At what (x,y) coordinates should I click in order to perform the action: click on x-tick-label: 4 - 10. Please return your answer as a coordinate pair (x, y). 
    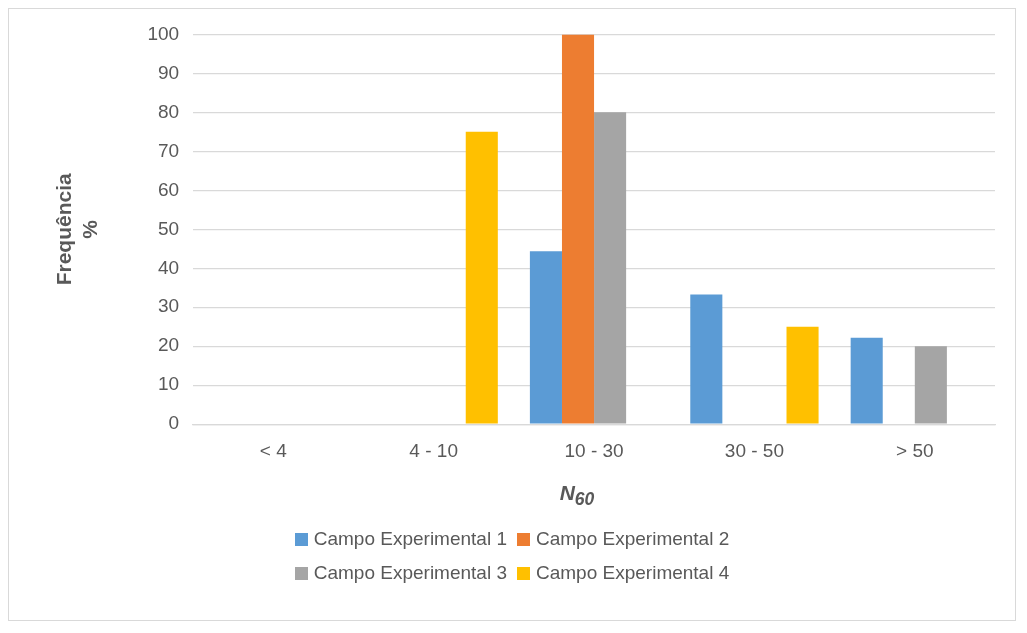
    Looking at the image, I should click on (433, 450).